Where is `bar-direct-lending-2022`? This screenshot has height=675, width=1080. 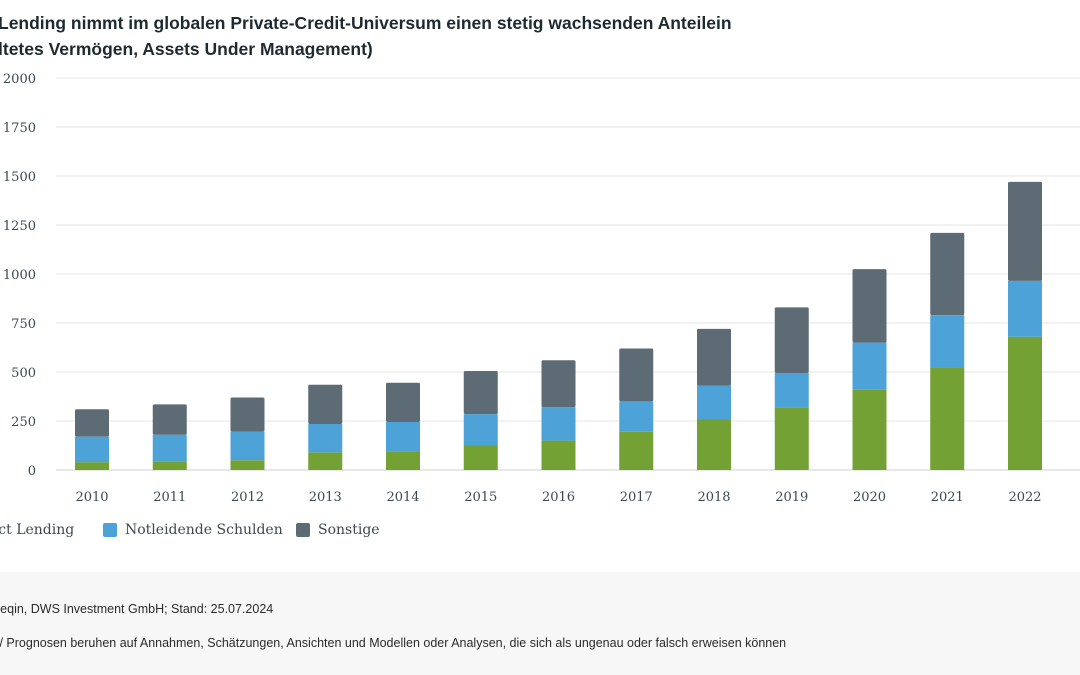
bar-direct-lending-2022 is located at coordinates (1025, 403).